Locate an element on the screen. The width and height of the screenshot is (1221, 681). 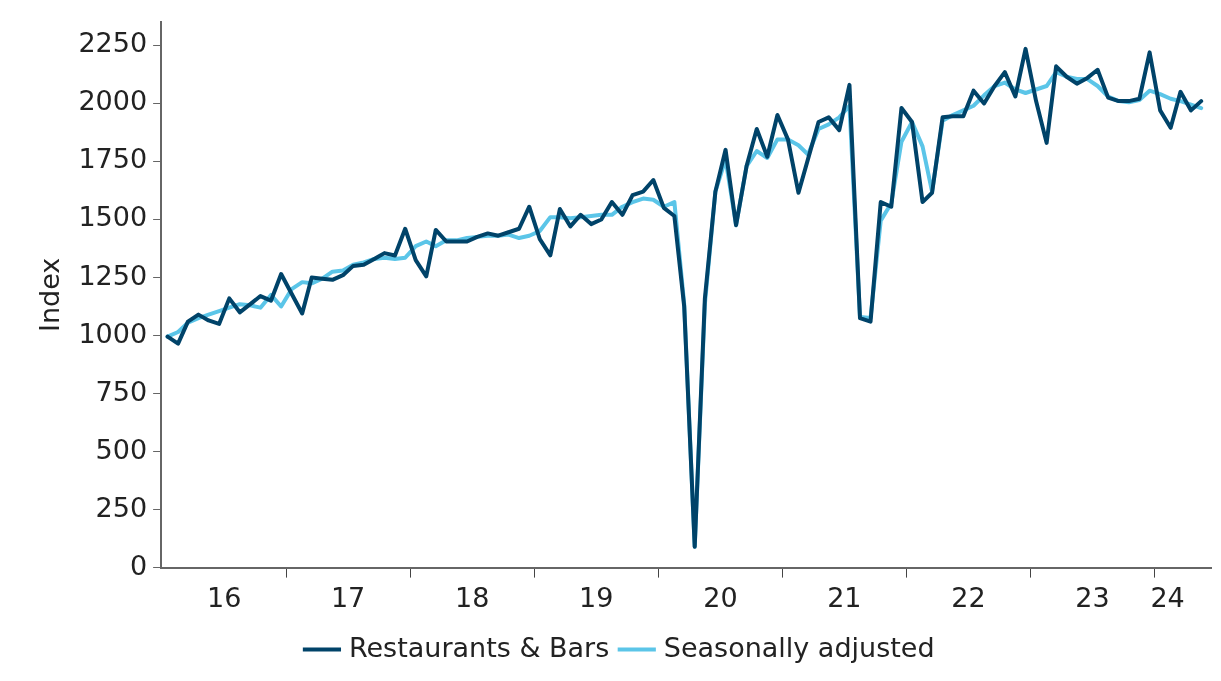
y-tick-label: 750 is located at coordinates (121, 391).